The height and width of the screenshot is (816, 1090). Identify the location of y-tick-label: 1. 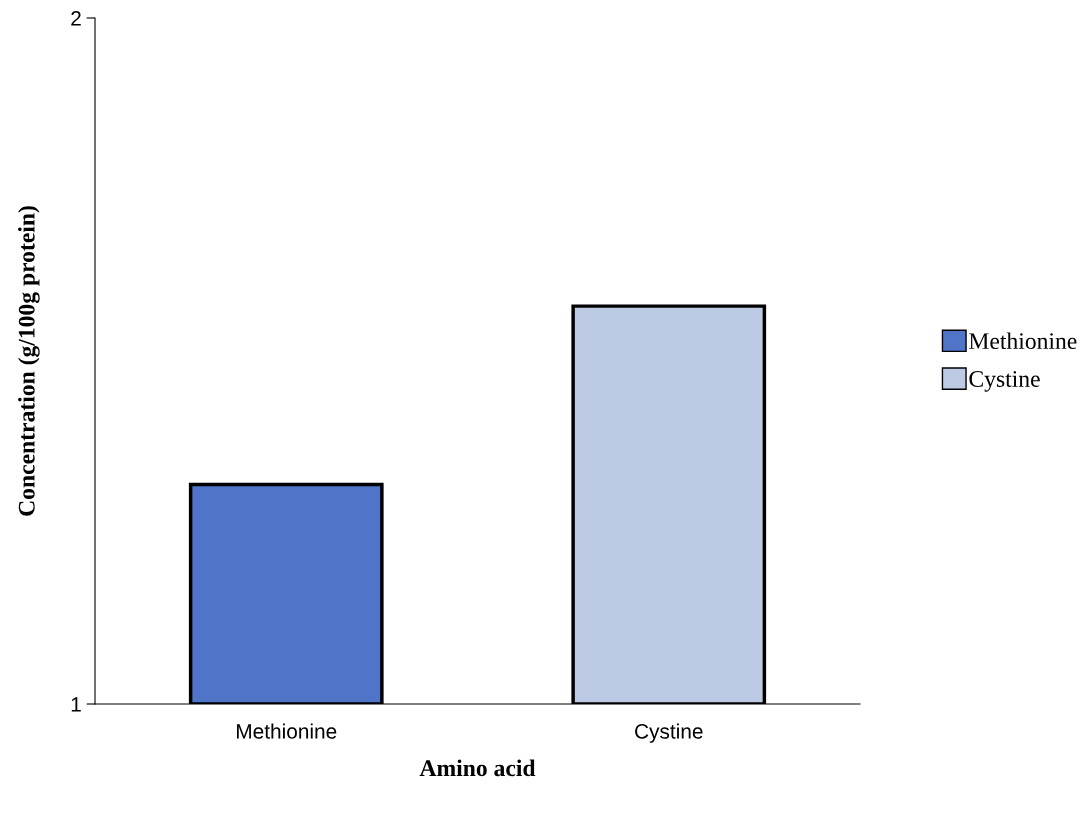
(76, 704).